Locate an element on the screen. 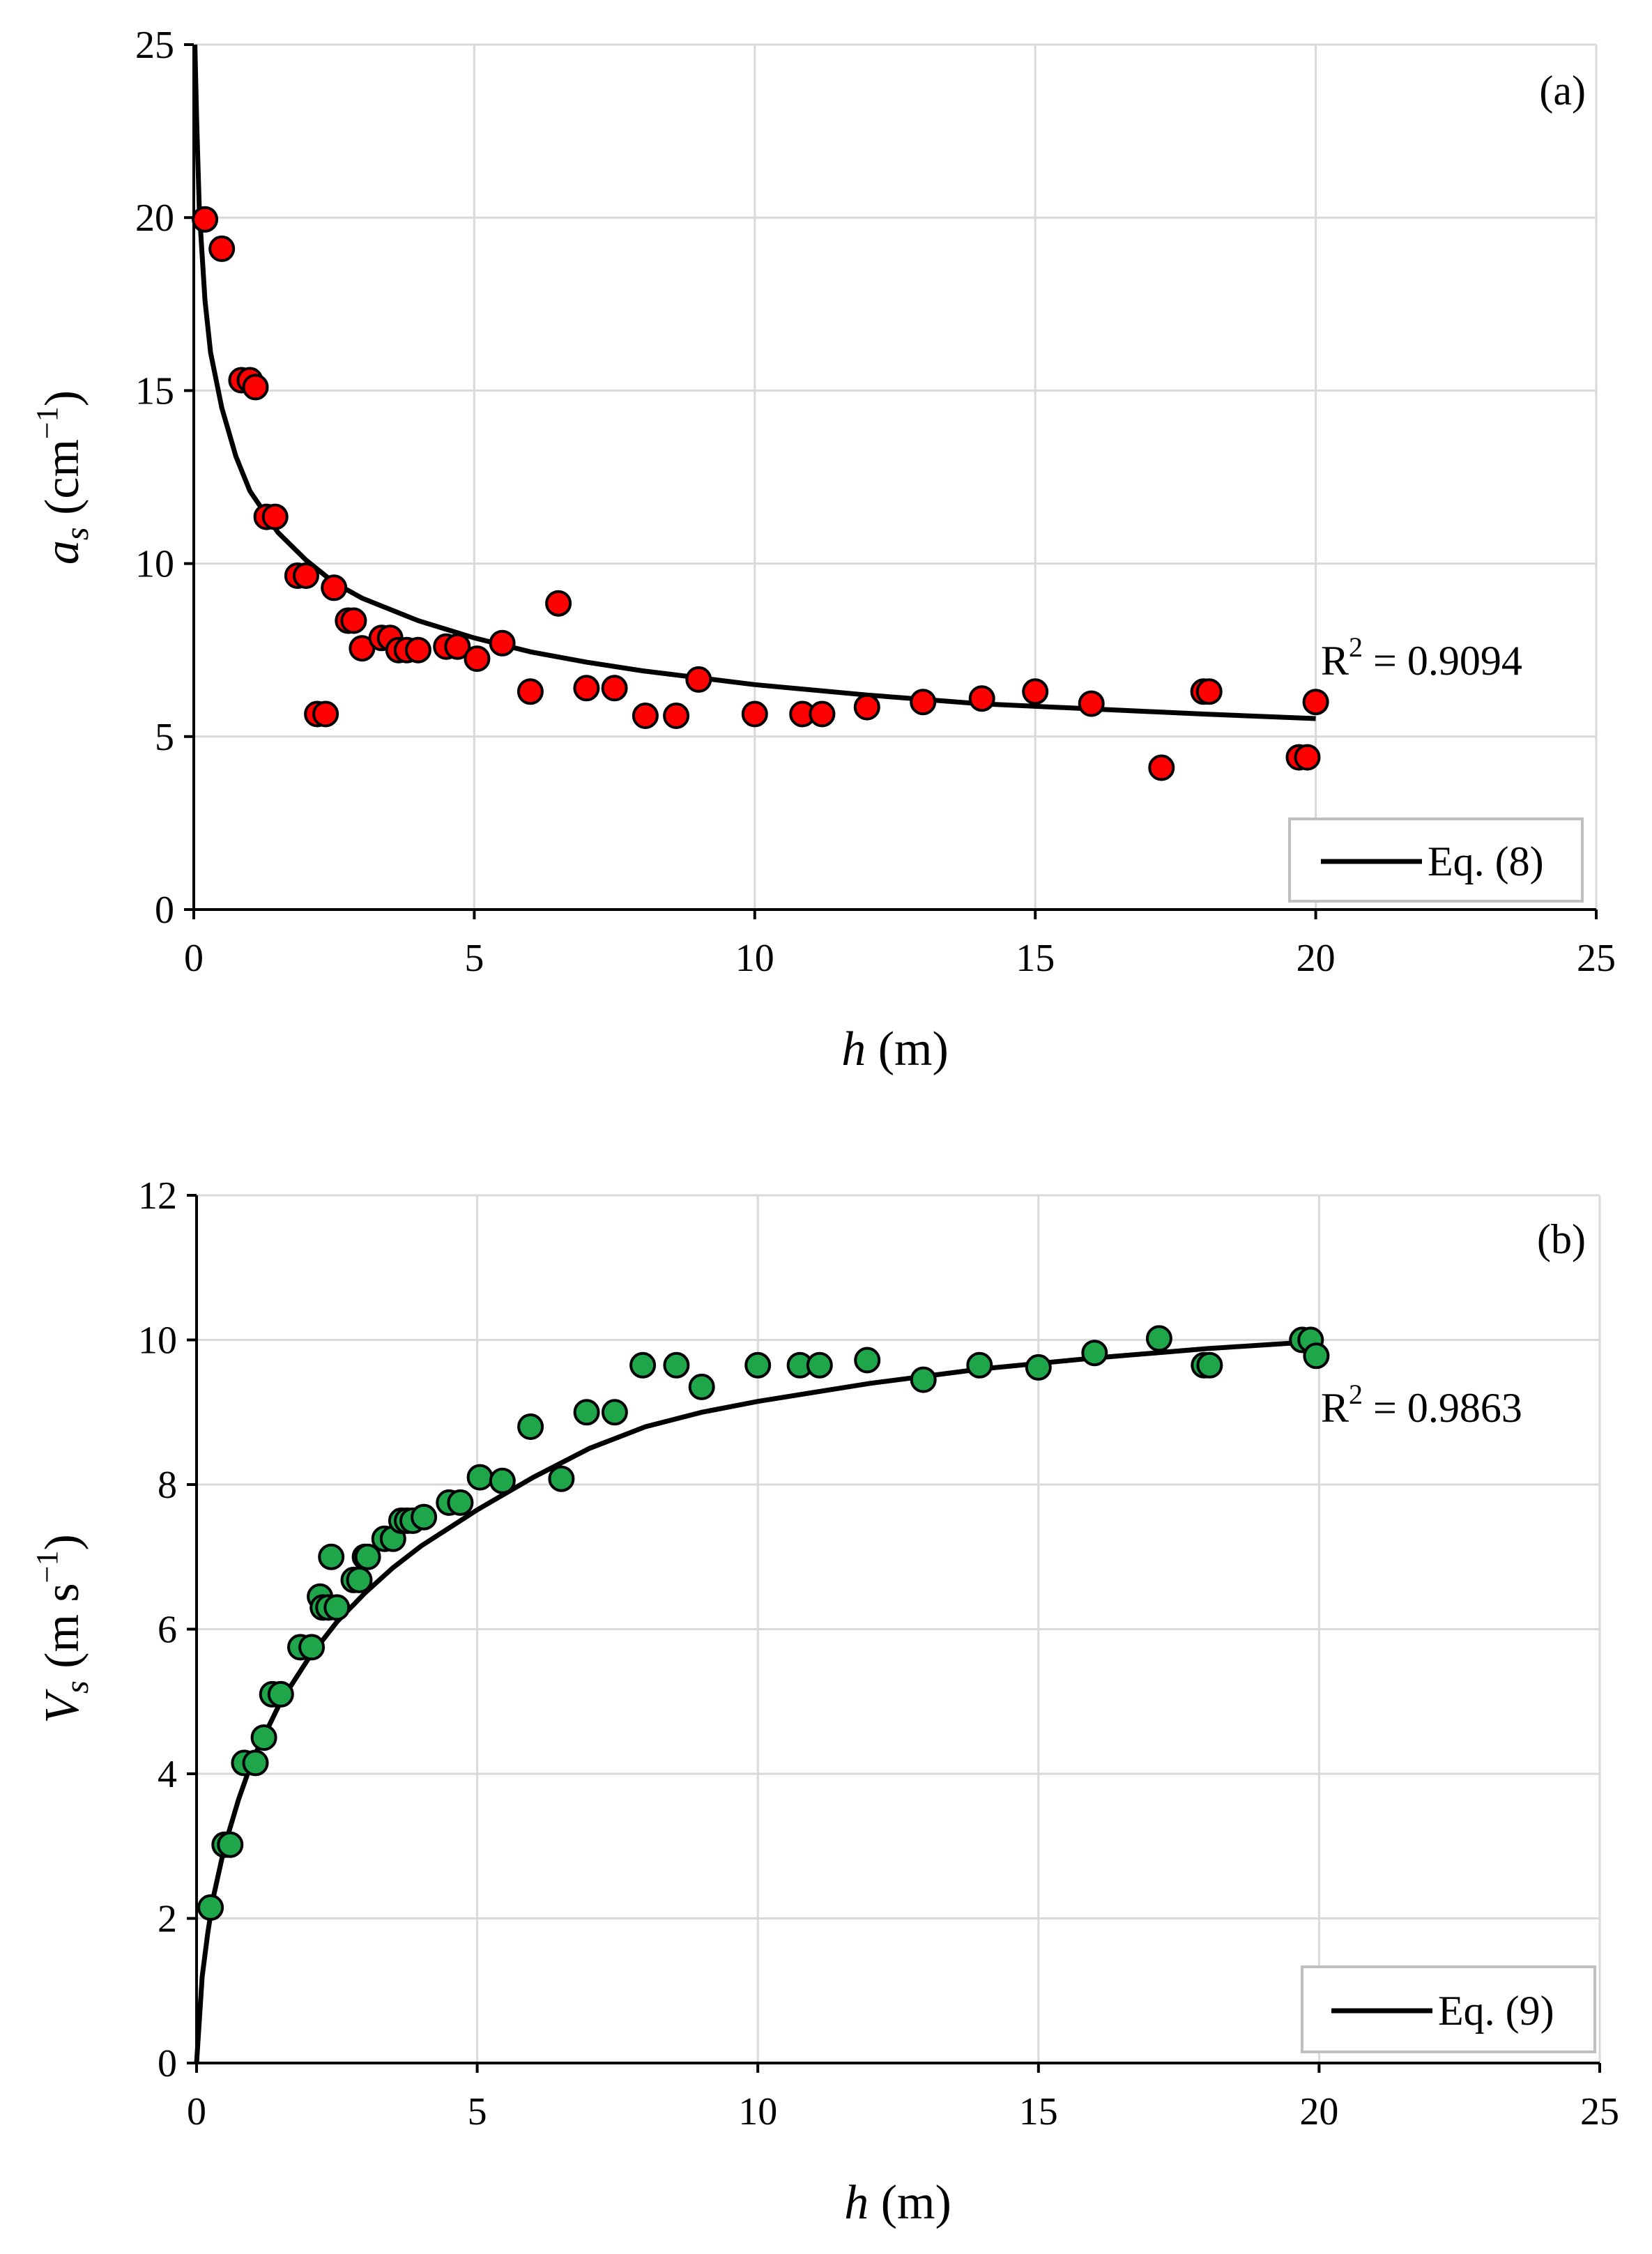 Image resolution: width=1652 pixels, height=2254 pixels. panel-b-y-tick-label: 12 is located at coordinates (157, 1196).